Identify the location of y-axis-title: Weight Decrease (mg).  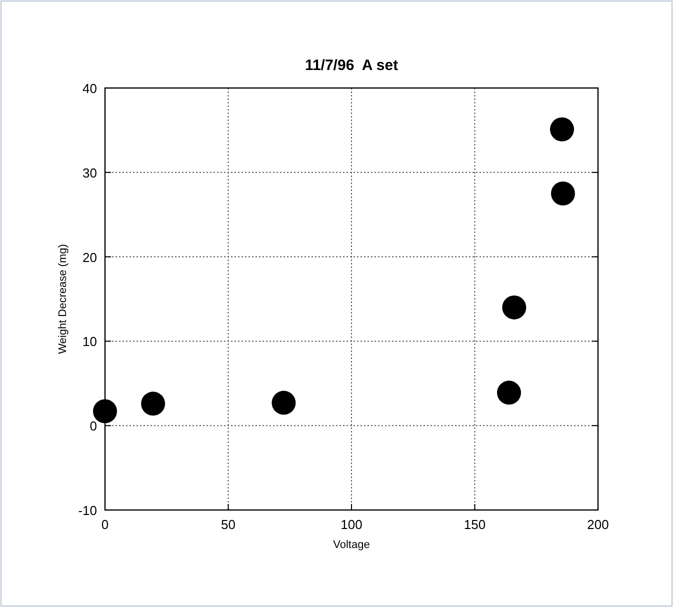
(63, 299).